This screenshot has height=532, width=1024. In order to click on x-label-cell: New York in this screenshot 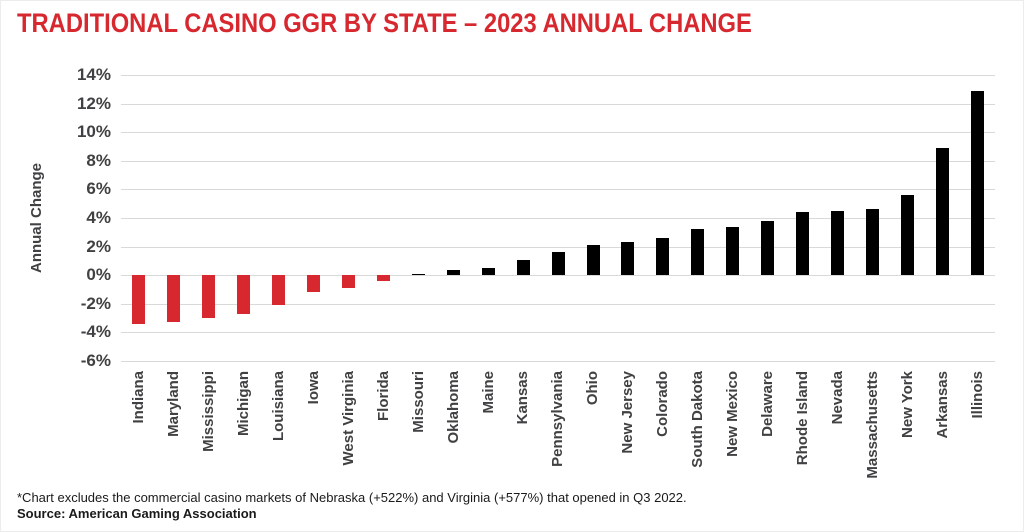, I will do `click(907, 433)`.